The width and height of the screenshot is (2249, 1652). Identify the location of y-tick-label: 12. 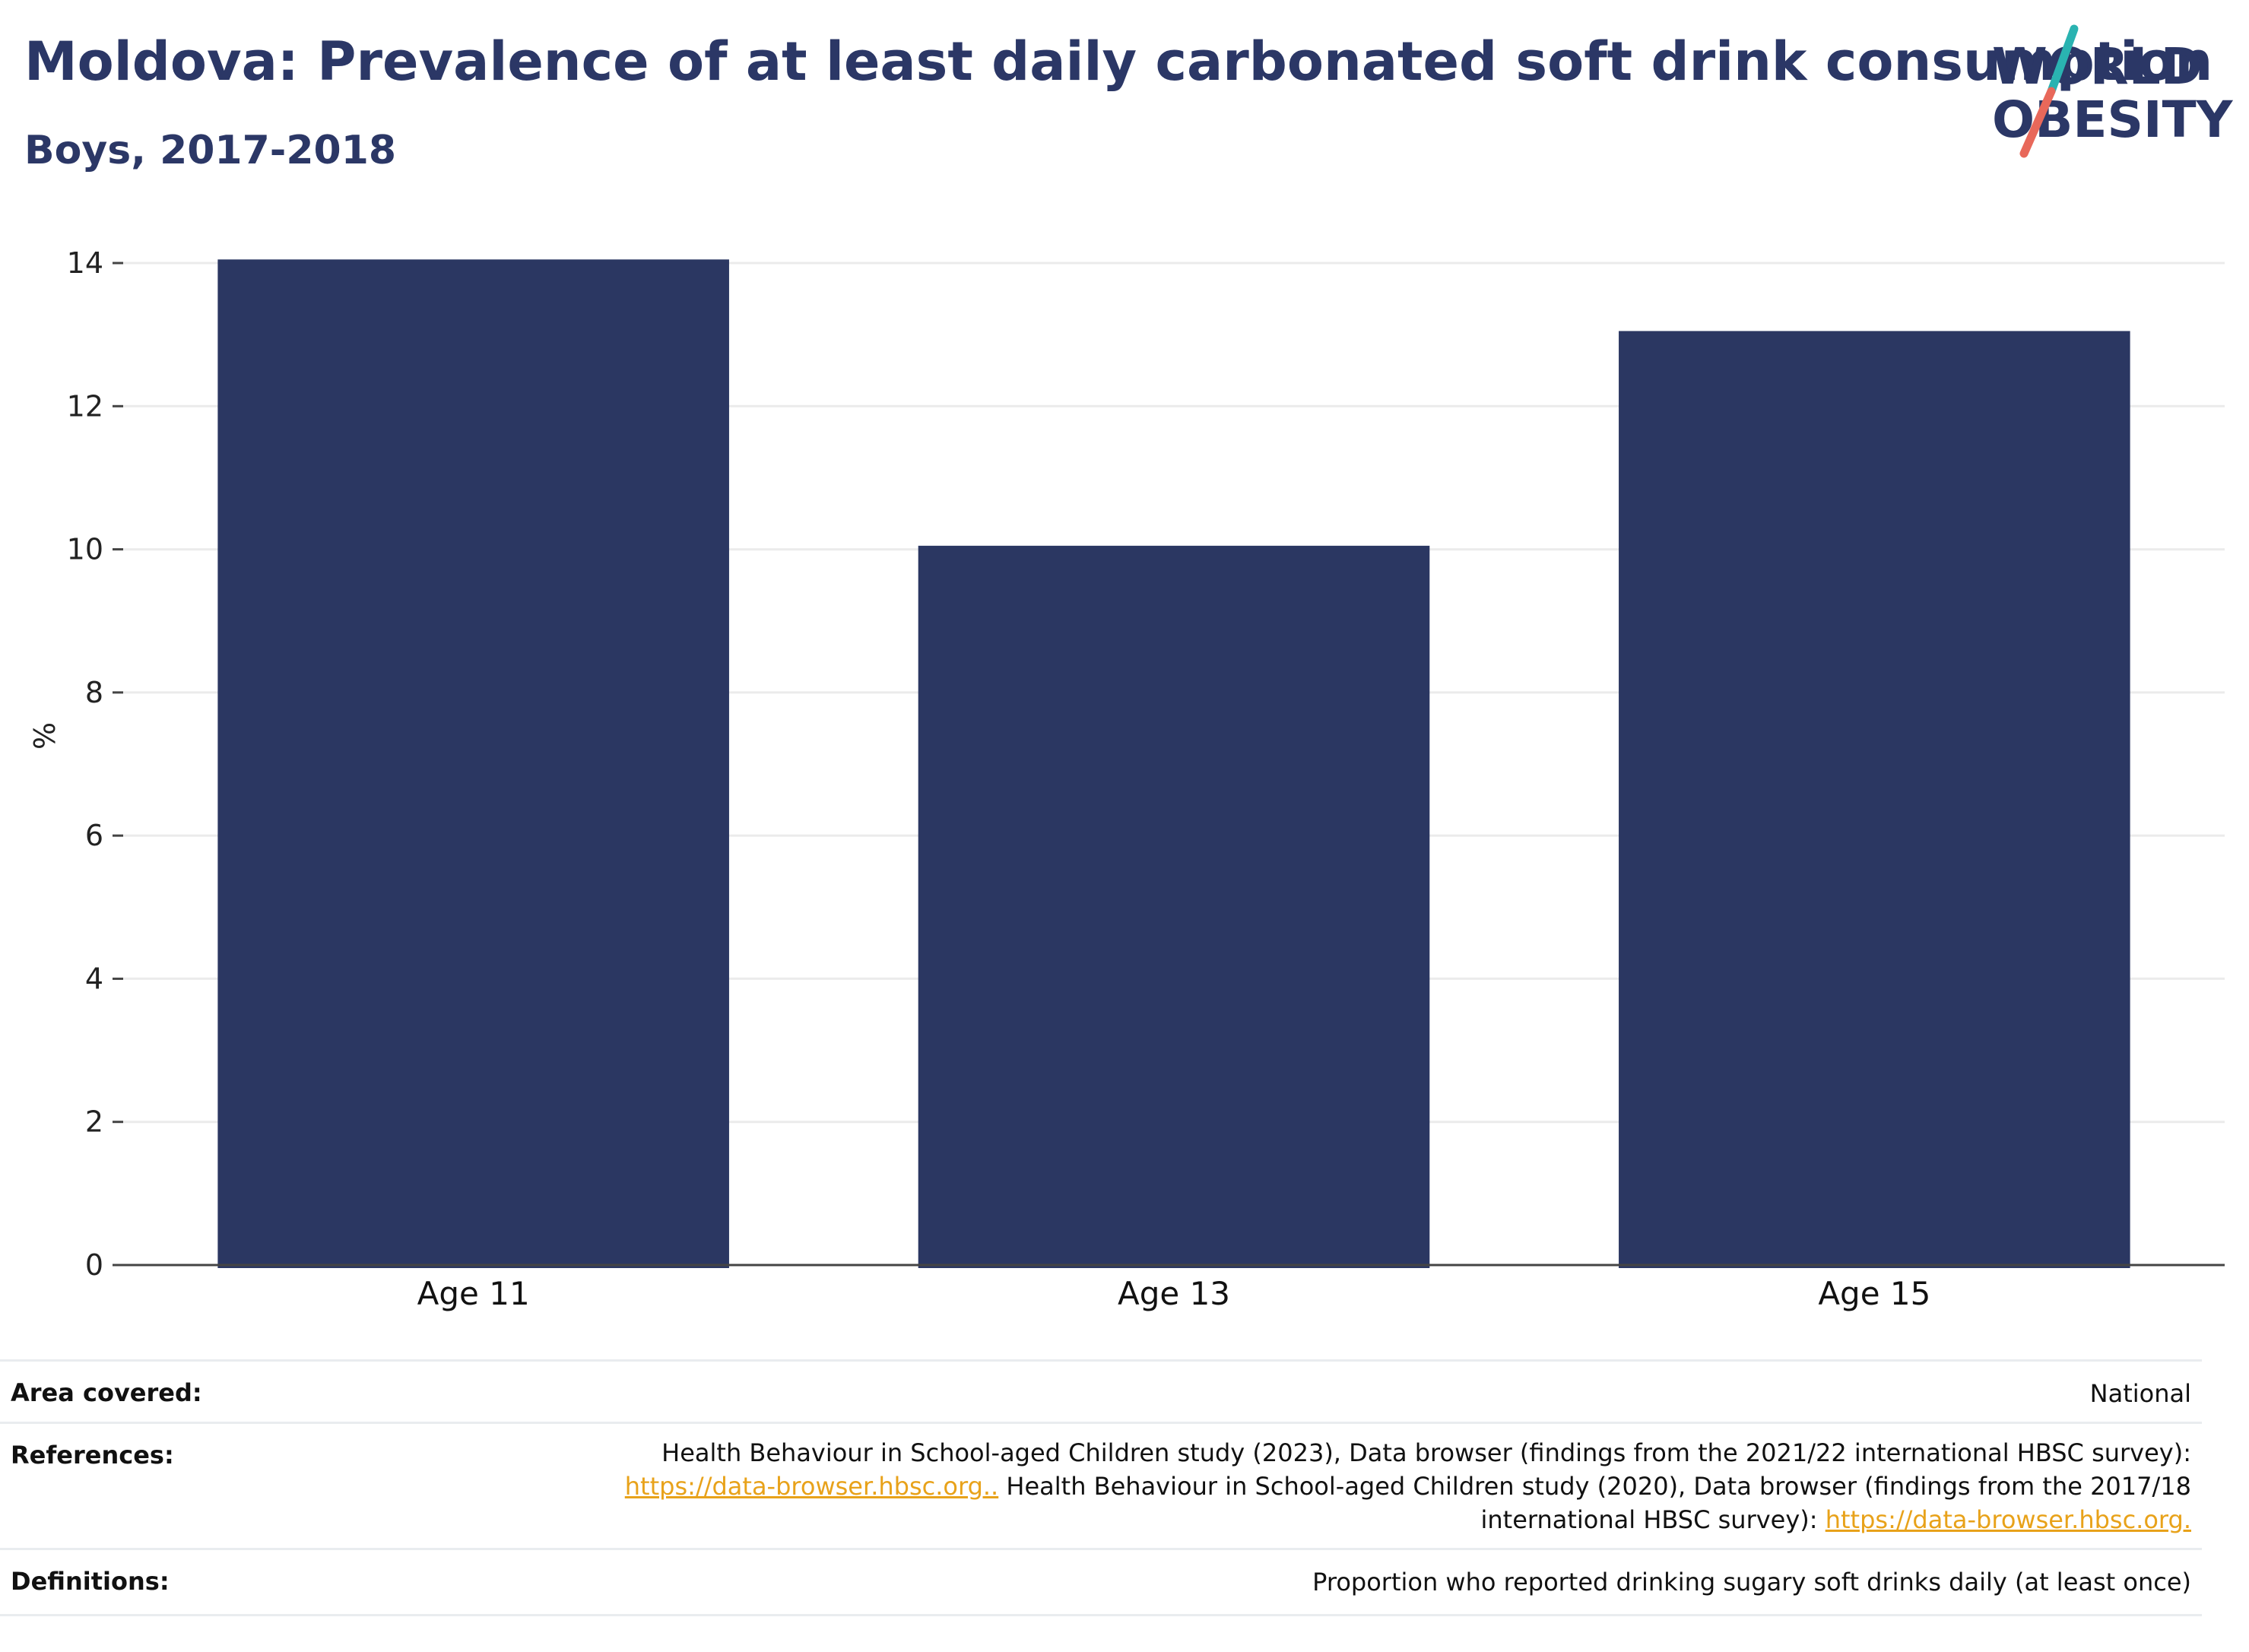
(85, 406).